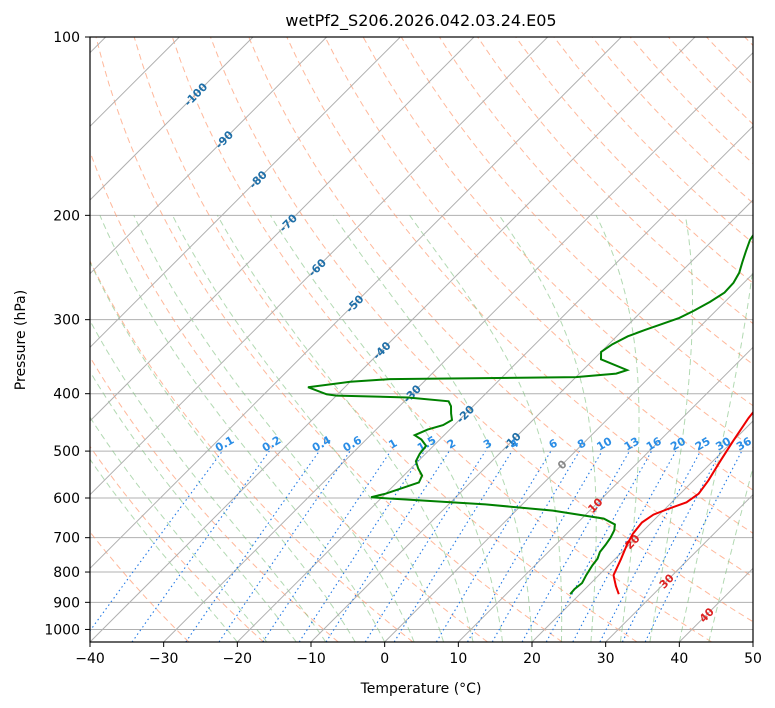 This screenshot has width=775, height=708. What do you see at coordinates (66, 321) in the screenshot?
I see `y-tick-label: 300` at bounding box center [66, 321].